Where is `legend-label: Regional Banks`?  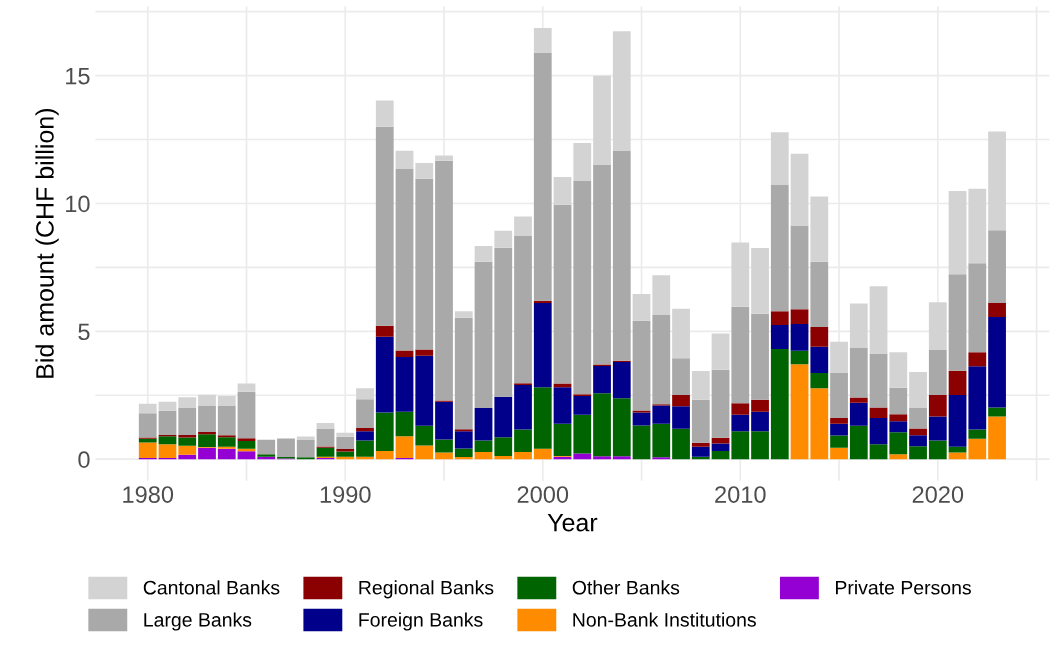
legend-label: Regional Banks is located at coordinates (426, 589).